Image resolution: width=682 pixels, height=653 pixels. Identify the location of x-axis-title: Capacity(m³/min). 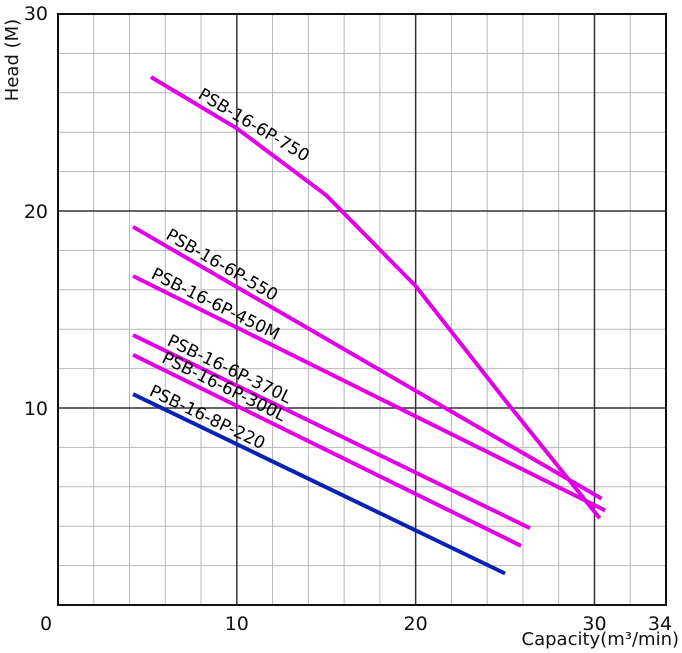
(600, 639).